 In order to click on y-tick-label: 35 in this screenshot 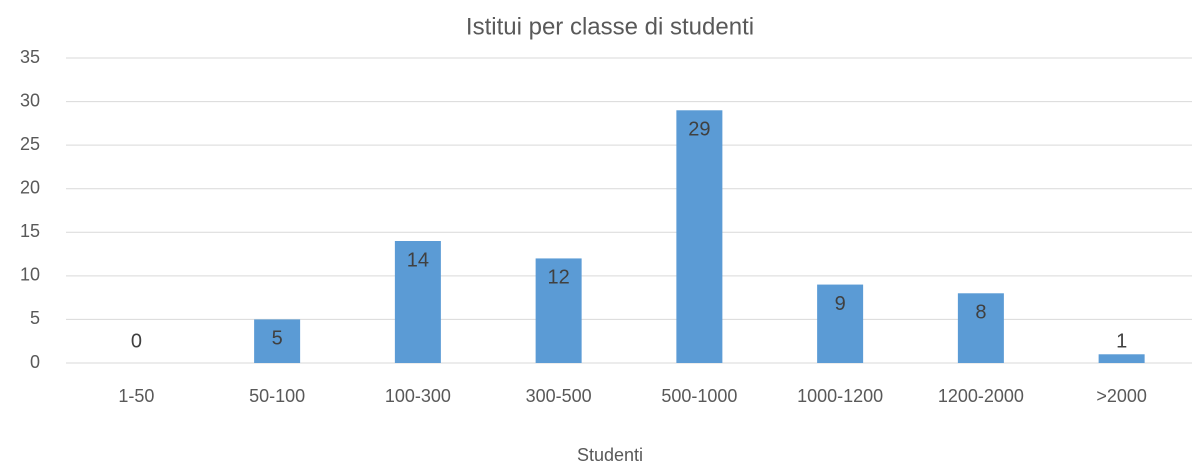, I will do `click(30, 57)`.